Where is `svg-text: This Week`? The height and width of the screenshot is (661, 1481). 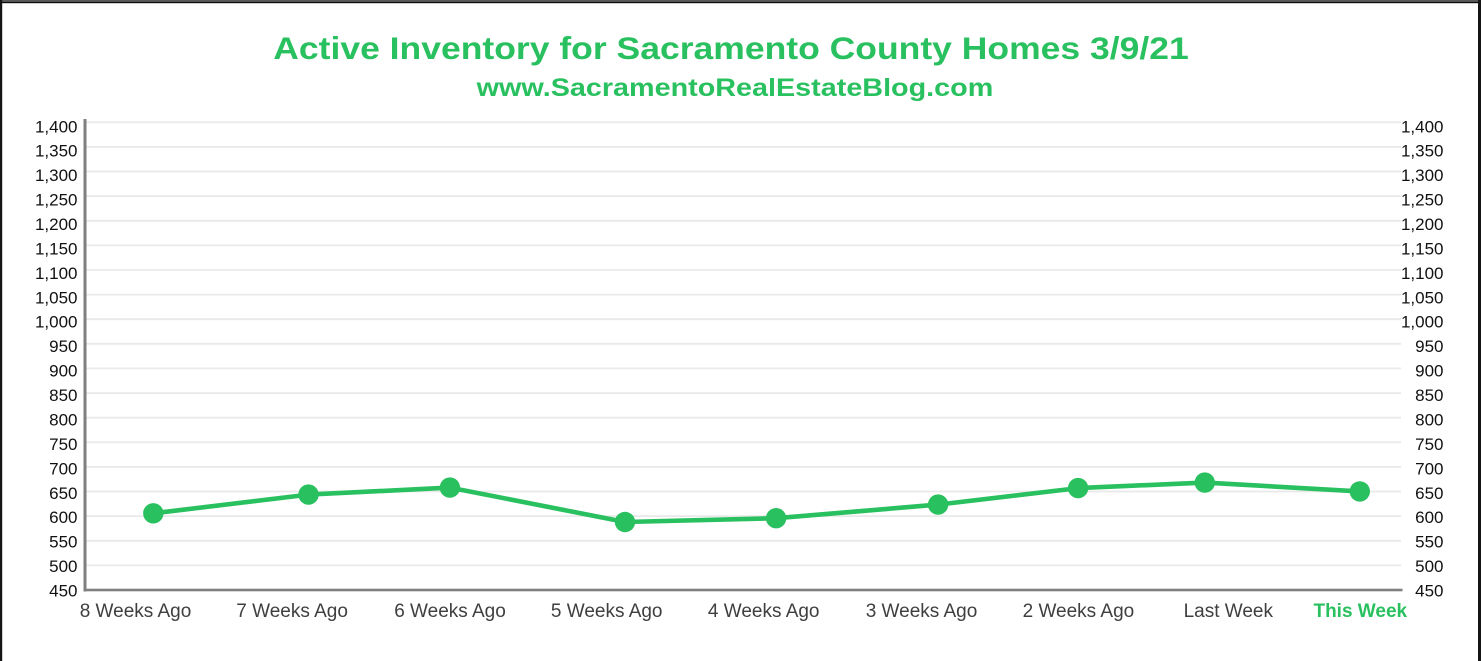
svg-text: This Week is located at coordinates (1360, 611).